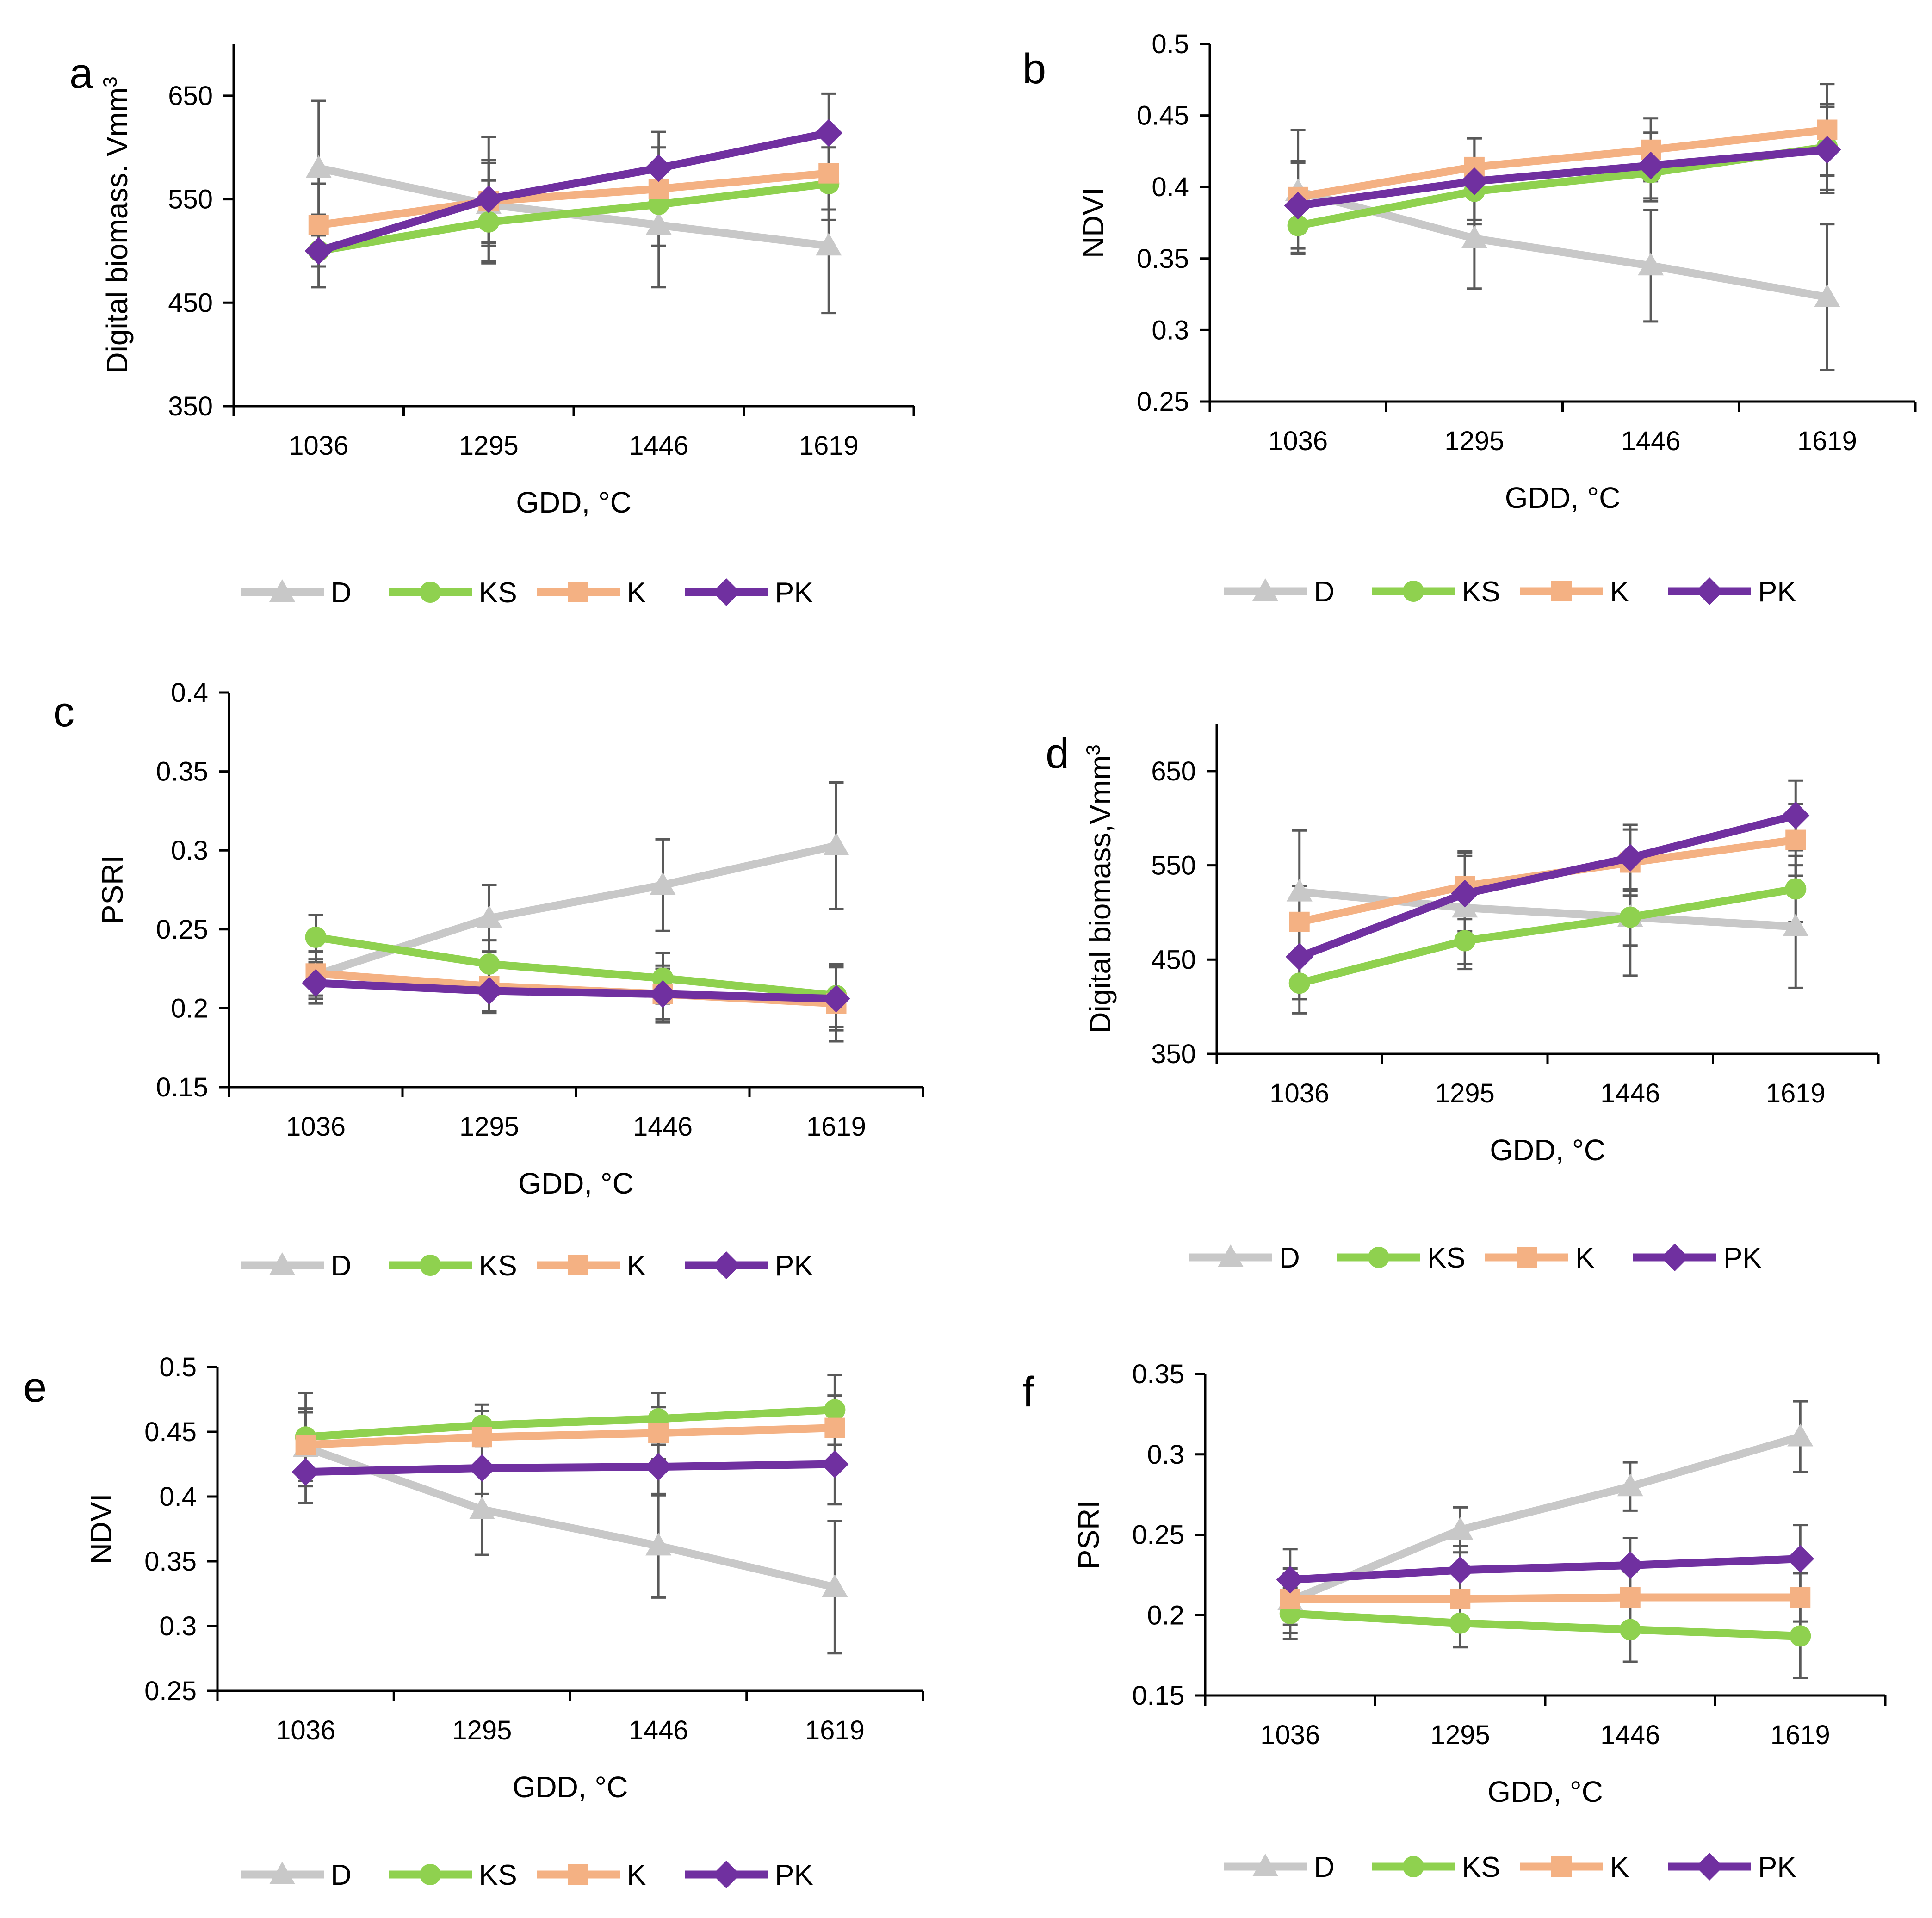  What do you see at coordinates (1171, 330) in the screenshot?
I see `y-tick-label: 0.3` at bounding box center [1171, 330].